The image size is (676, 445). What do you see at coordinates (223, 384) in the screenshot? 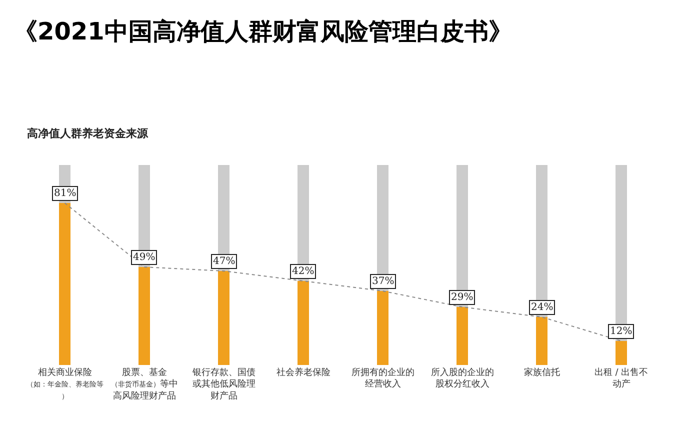
I see `x-tick-label: 银行存款、国债或其他低风险理财产品` at bounding box center [223, 384].